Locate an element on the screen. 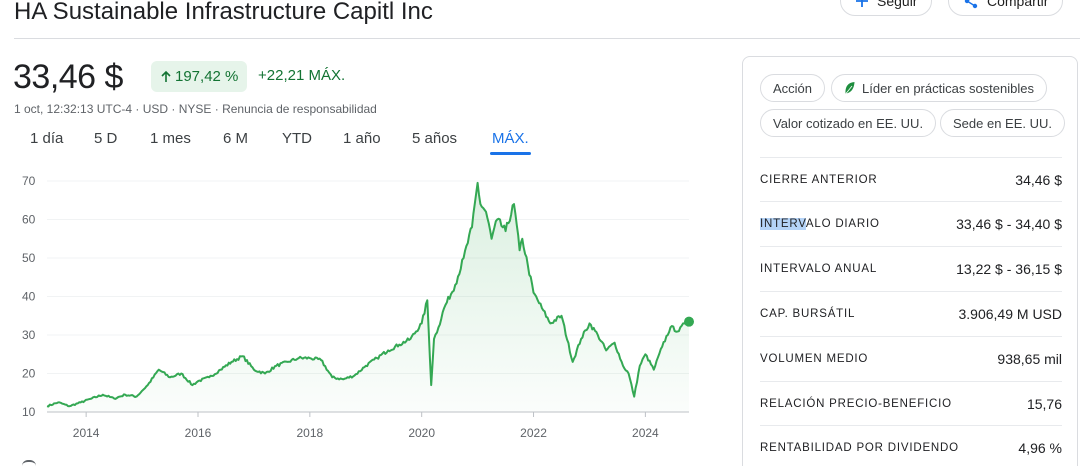 The height and width of the screenshot is (466, 1086). stat-value: 938,65 mil is located at coordinates (1029, 358).